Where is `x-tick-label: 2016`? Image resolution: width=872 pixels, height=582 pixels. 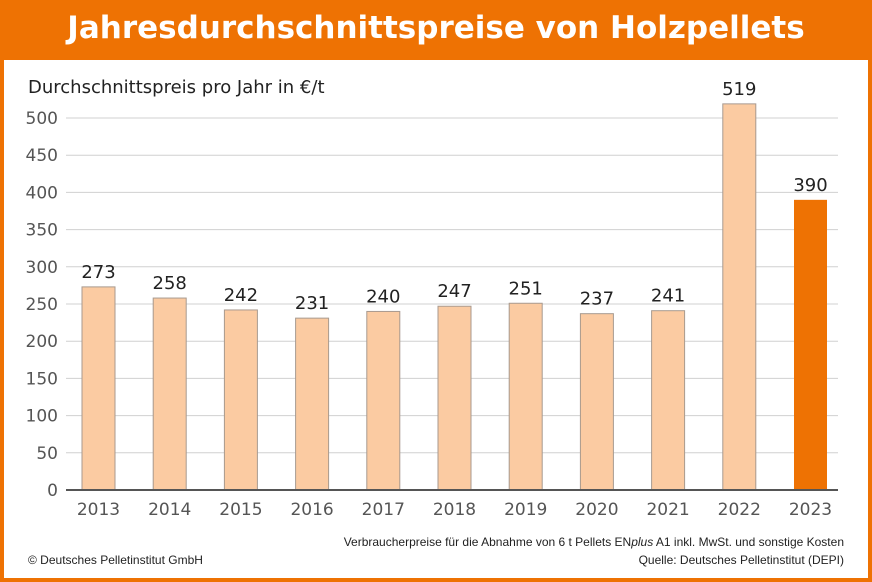 x-tick-label: 2016 is located at coordinates (311, 510).